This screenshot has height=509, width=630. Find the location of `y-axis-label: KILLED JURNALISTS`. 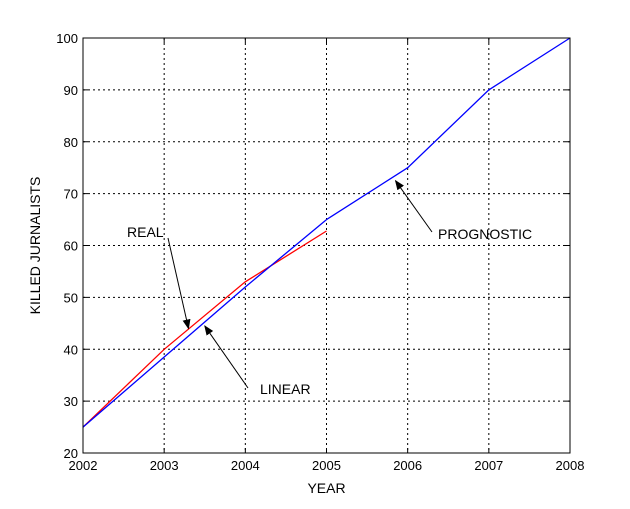

y-axis-label: KILLED JURNALISTS is located at coordinates (35, 246).